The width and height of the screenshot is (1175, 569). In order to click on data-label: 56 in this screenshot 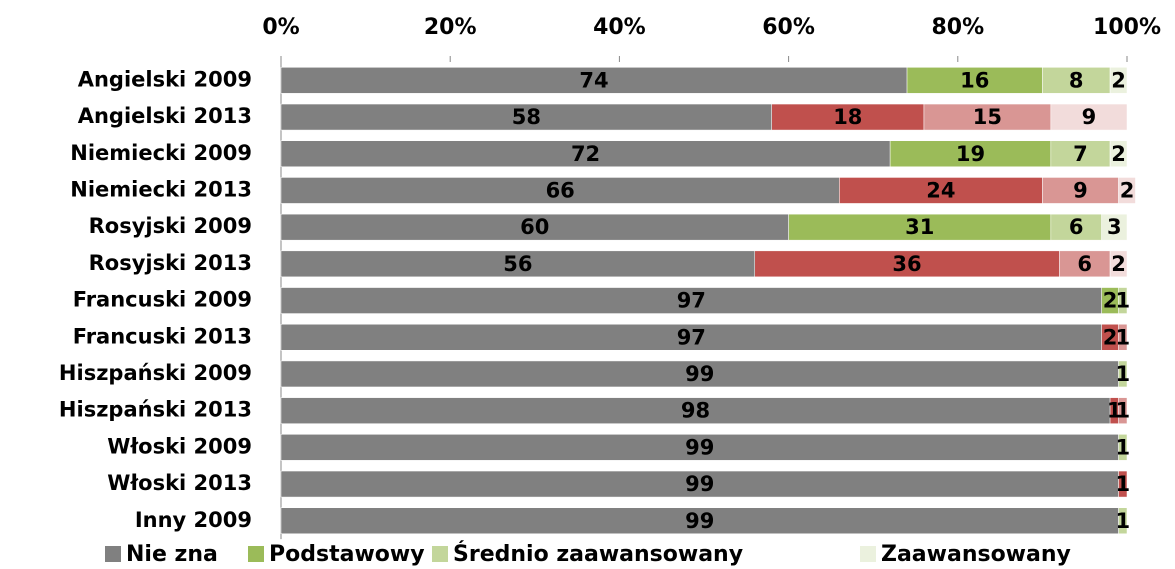, I will do `click(517, 264)`.